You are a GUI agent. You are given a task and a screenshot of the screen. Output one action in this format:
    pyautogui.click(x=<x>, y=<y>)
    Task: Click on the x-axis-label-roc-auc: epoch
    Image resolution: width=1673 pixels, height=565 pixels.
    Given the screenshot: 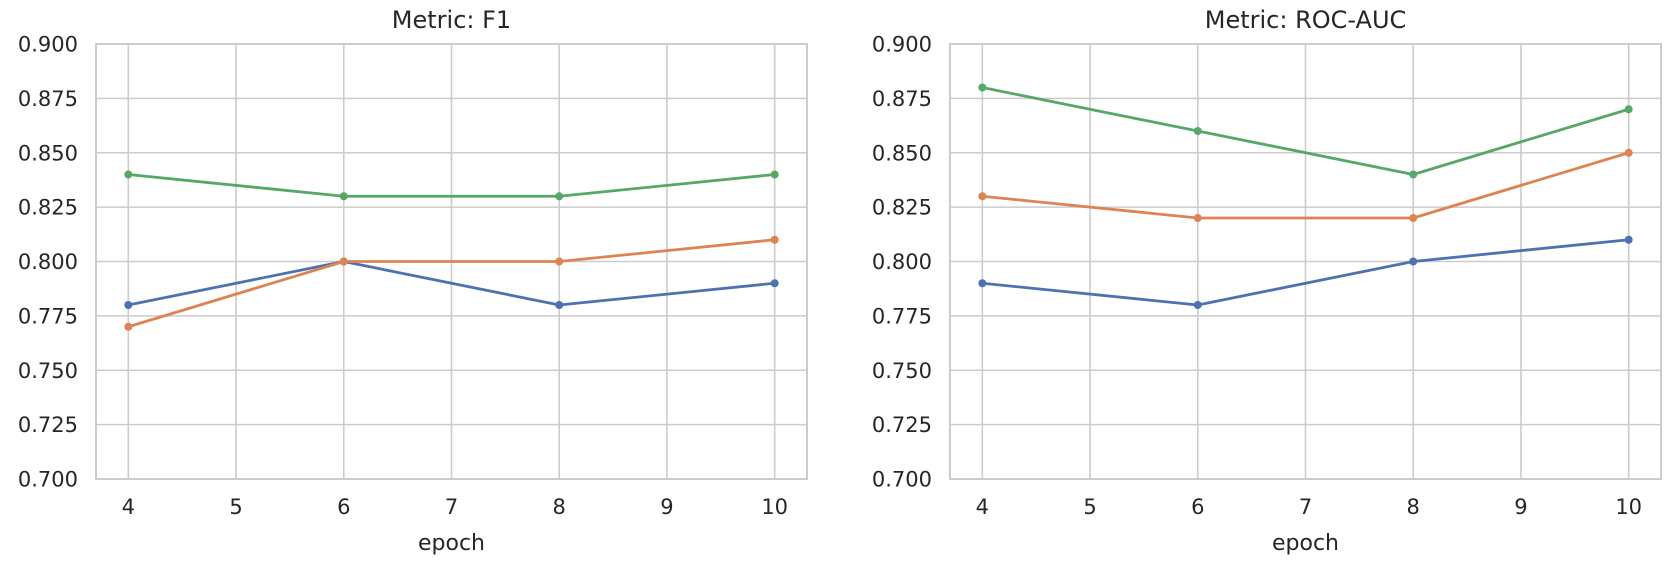 What is the action you would take?
    pyautogui.click(x=1305, y=543)
    